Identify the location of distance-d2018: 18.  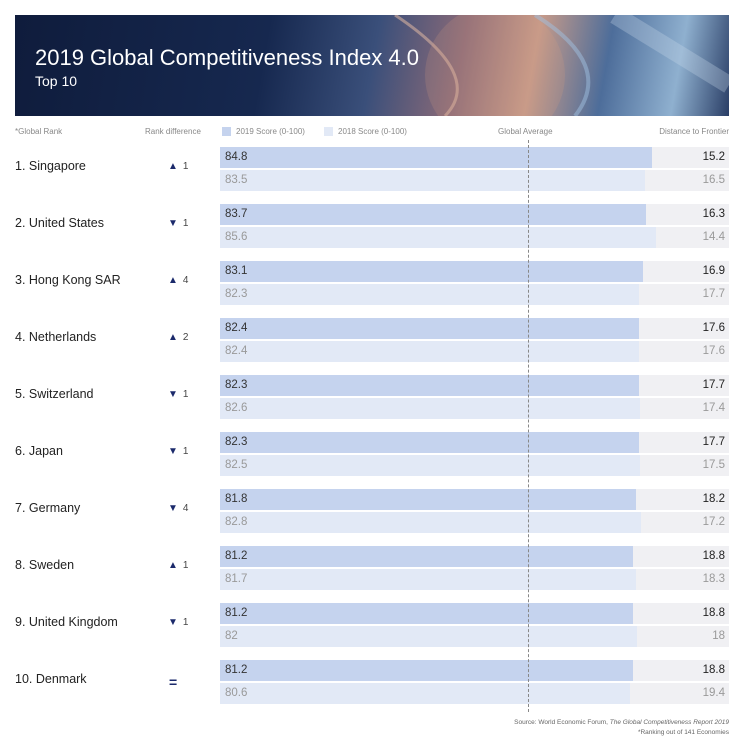
(718, 636).